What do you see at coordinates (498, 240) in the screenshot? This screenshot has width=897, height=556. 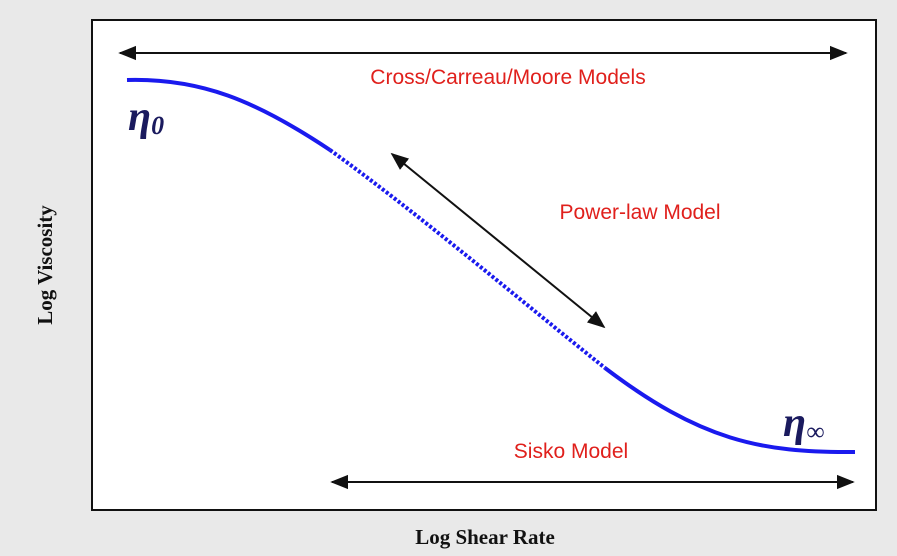 I see `range-arrow` at bounding box center [498, 240].